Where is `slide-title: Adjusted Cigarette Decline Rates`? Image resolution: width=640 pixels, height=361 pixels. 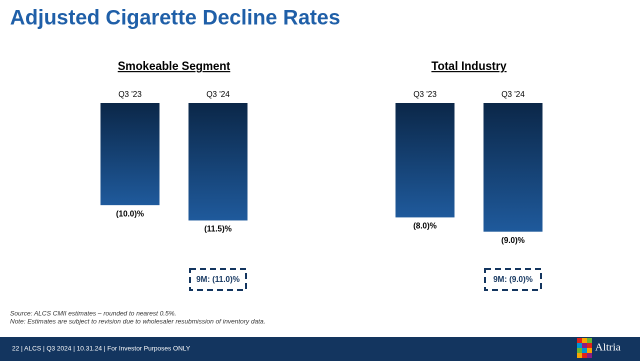
slide-title: Adjusted Cigarette Decline Rates is located at coordinates (175, 18).